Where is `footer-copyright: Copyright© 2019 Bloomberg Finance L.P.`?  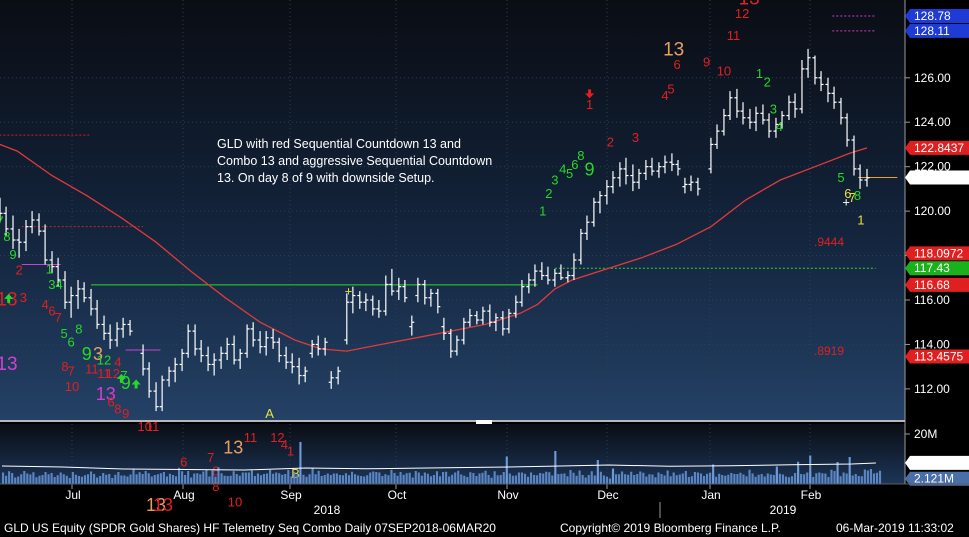
footer-copyright: Copyright© 2019 Bloomberg Finance L.P. is located at coordinates (670, 528).